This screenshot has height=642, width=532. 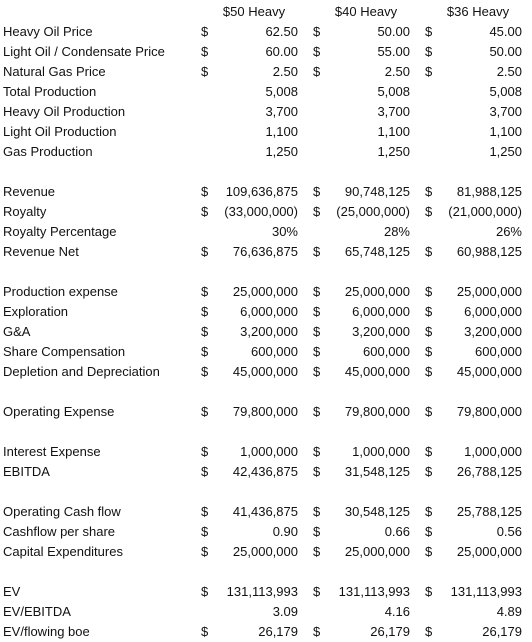 I want to click on cell-value: 0.90, so click(x=285, y=531).